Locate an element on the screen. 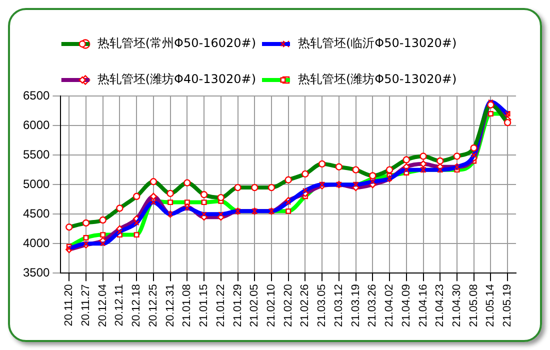 Image resolution: width=550 pixels, height=350 pixels. x-tick-label: 21.05.08 is located at coordinates (474, 306).